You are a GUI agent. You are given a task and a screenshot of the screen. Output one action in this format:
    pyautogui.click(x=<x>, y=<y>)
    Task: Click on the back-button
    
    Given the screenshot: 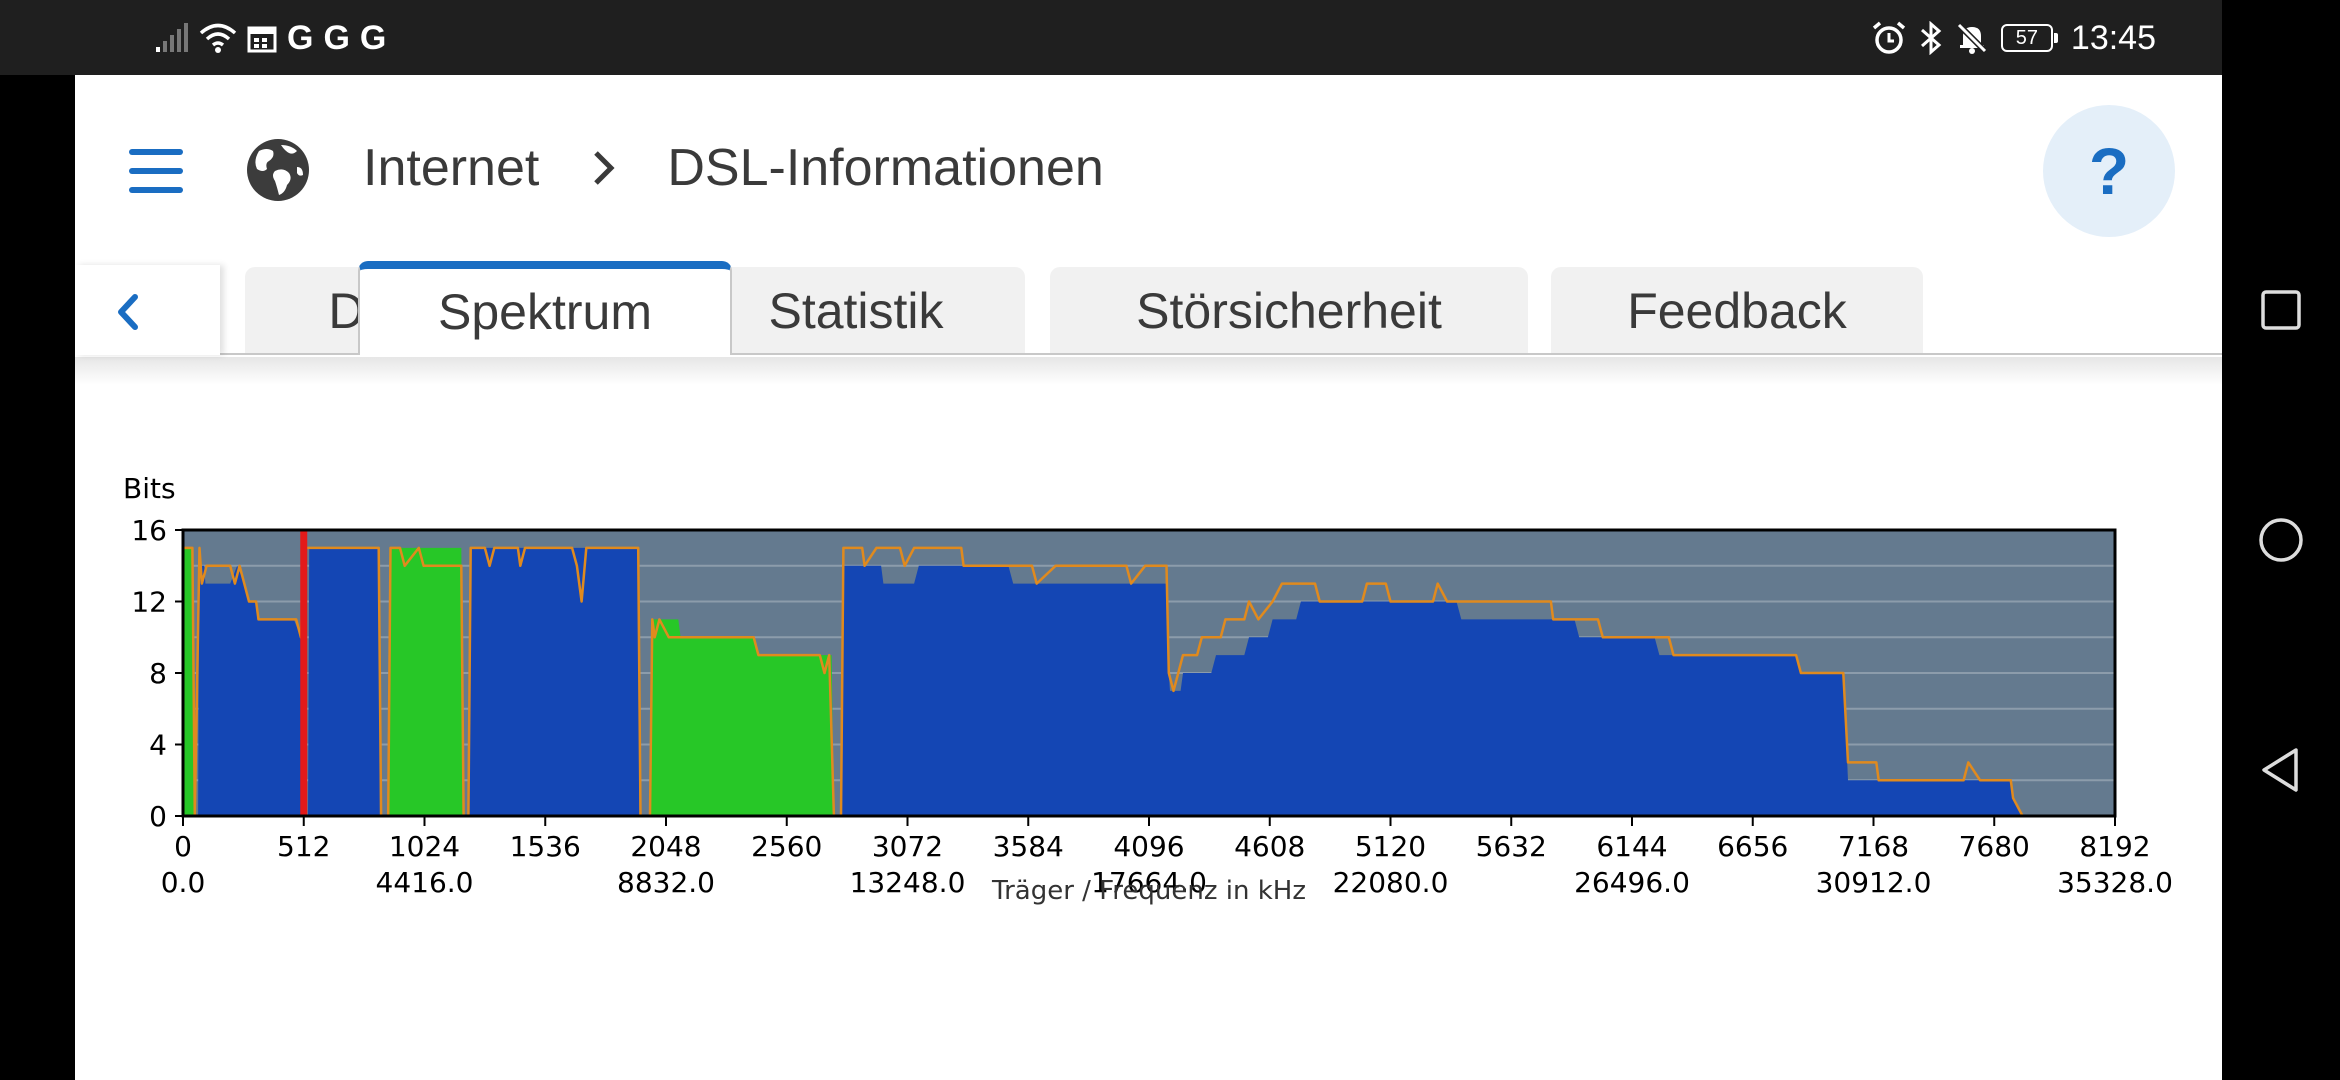 What is the action you would take?
    pyautogui.click(x=2281, y=770)
    